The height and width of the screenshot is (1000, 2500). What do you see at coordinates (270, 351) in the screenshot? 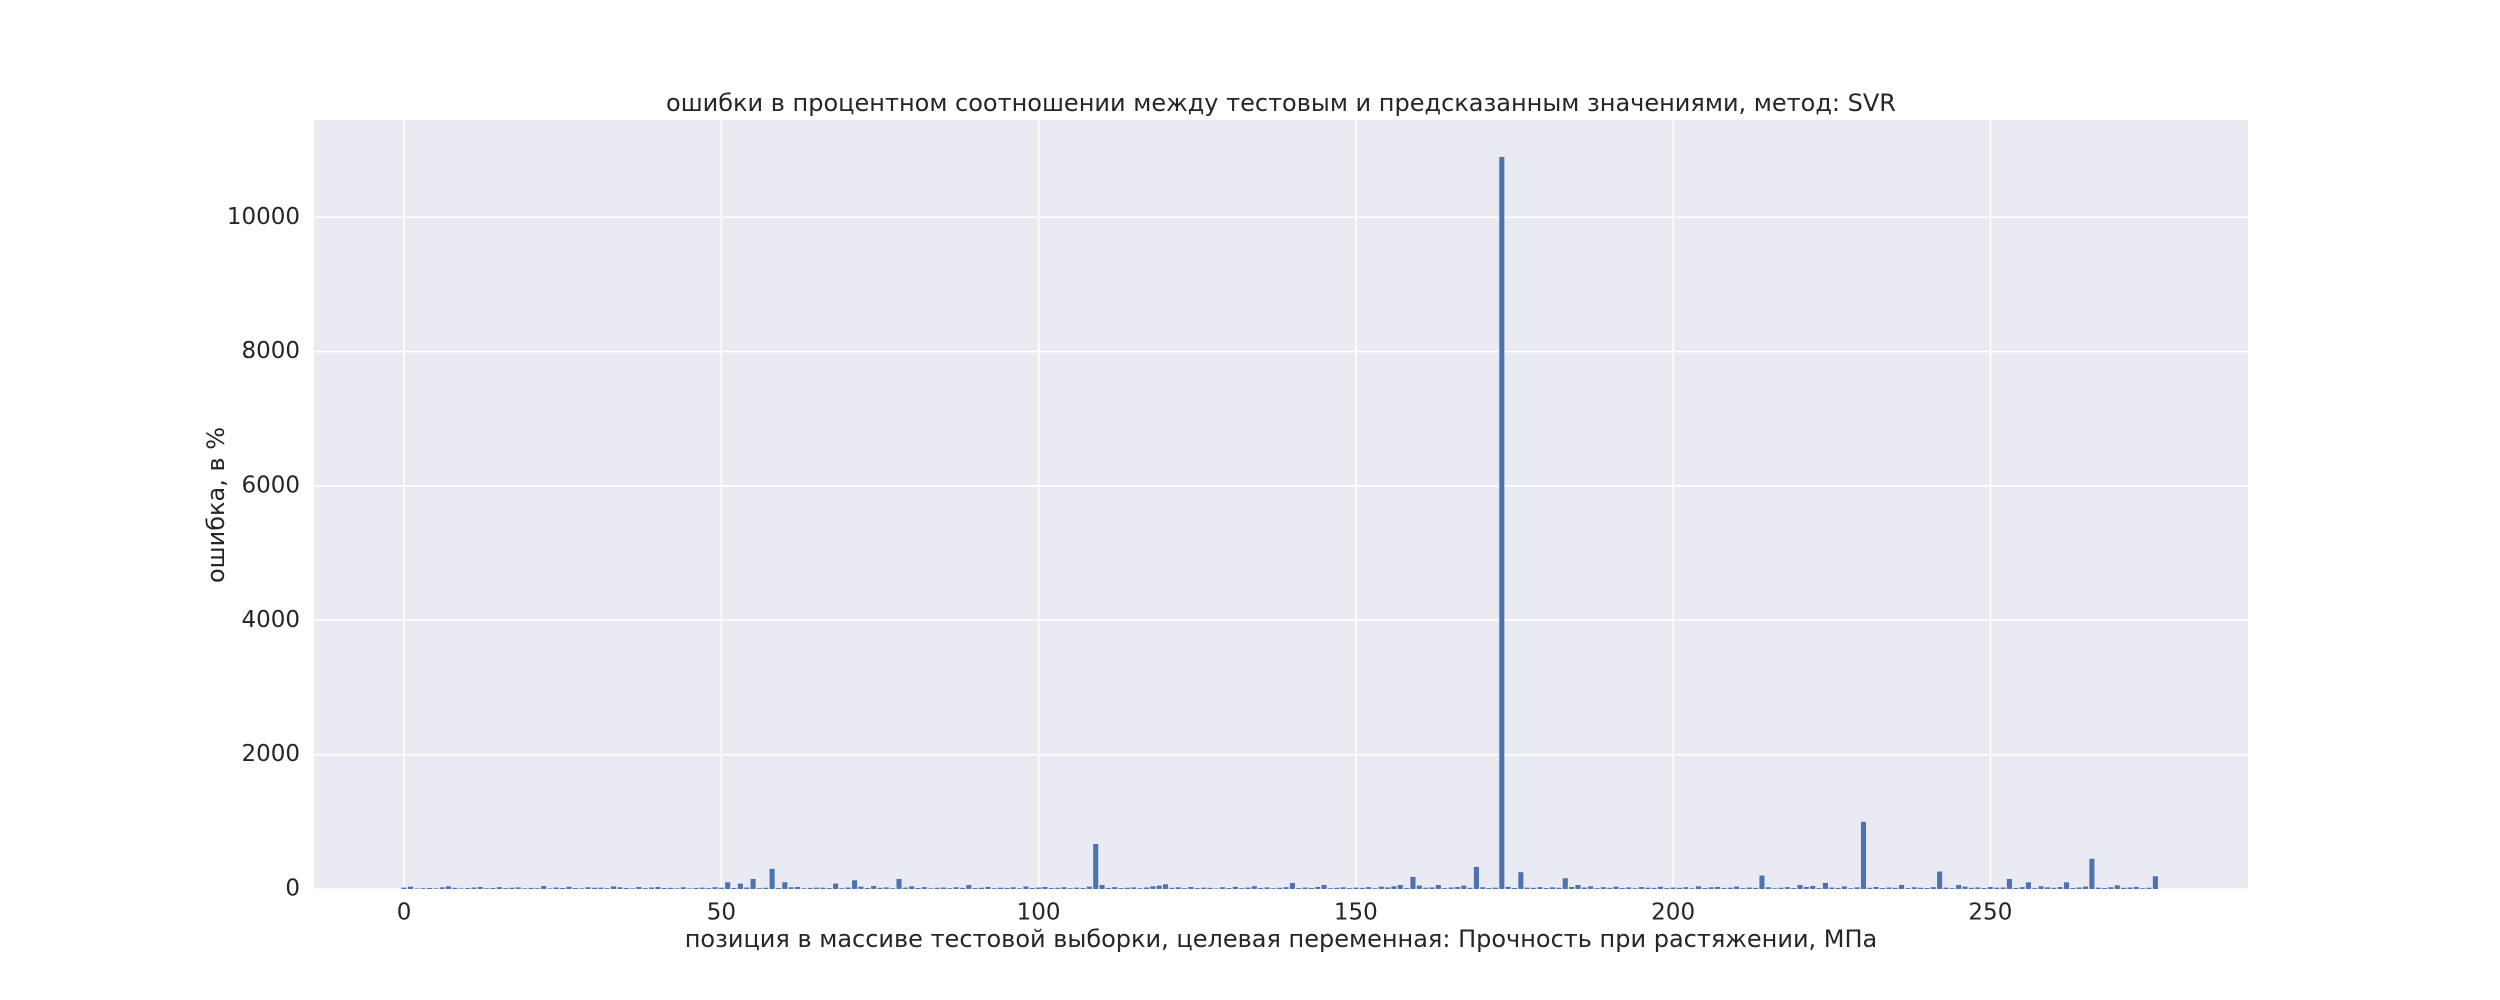
I see `y-tick-label: 8000` at bounding box center [270, 351].